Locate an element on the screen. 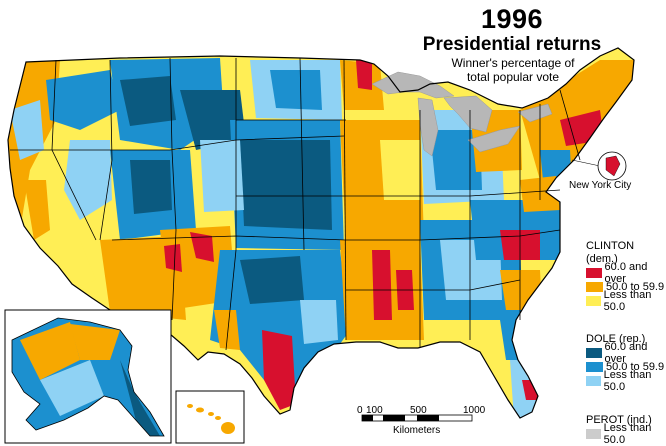 This screenshot has height=446, width=666. legend-candidate: DOLE (rep.) is located at coordinates (616, 339).